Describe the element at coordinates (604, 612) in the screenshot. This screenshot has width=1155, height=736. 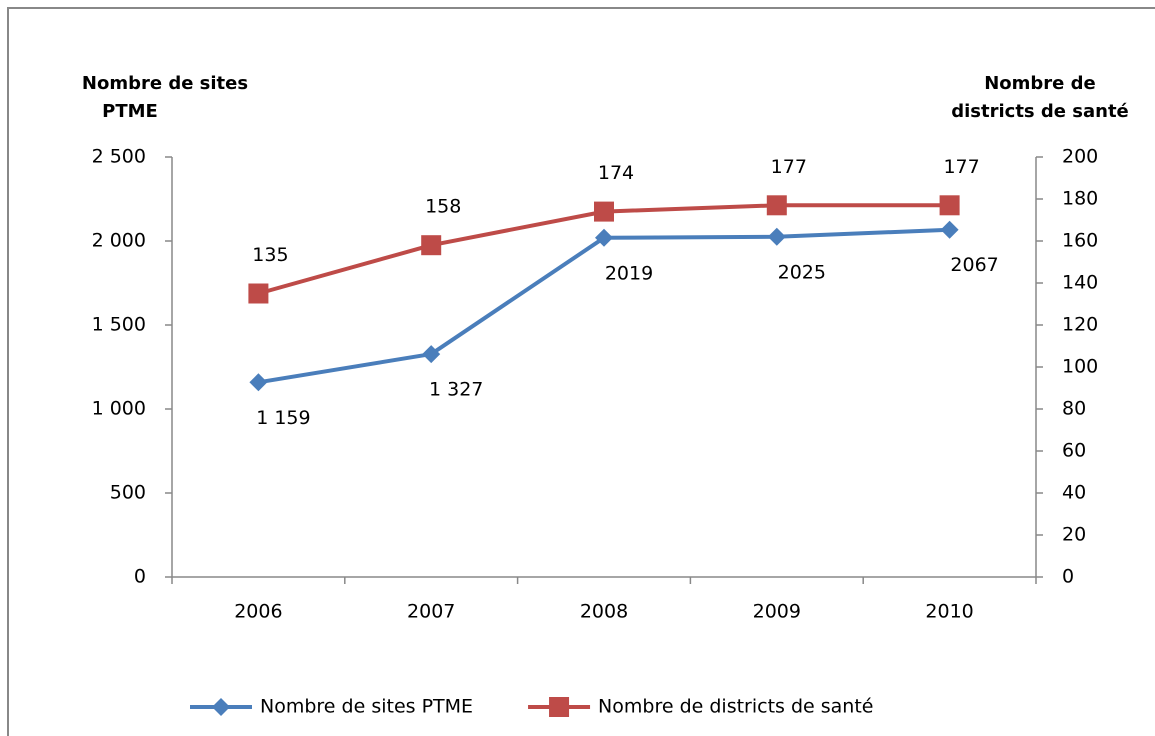
I see `x-tick-label: 2008` at that location.